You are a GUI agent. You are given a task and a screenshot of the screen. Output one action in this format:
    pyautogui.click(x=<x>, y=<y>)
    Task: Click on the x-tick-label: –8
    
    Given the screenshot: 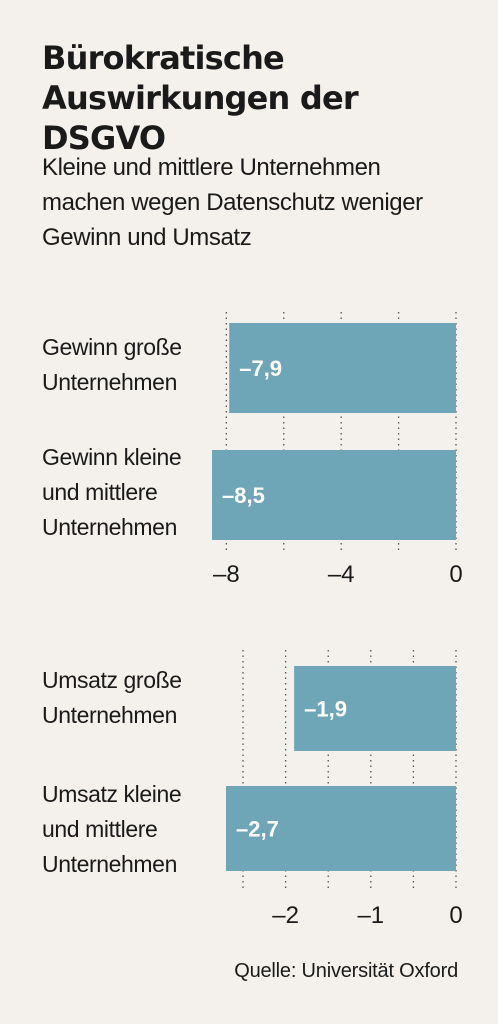 What is the action you would take?
    pyautogui.click(x=226, y=574)
    